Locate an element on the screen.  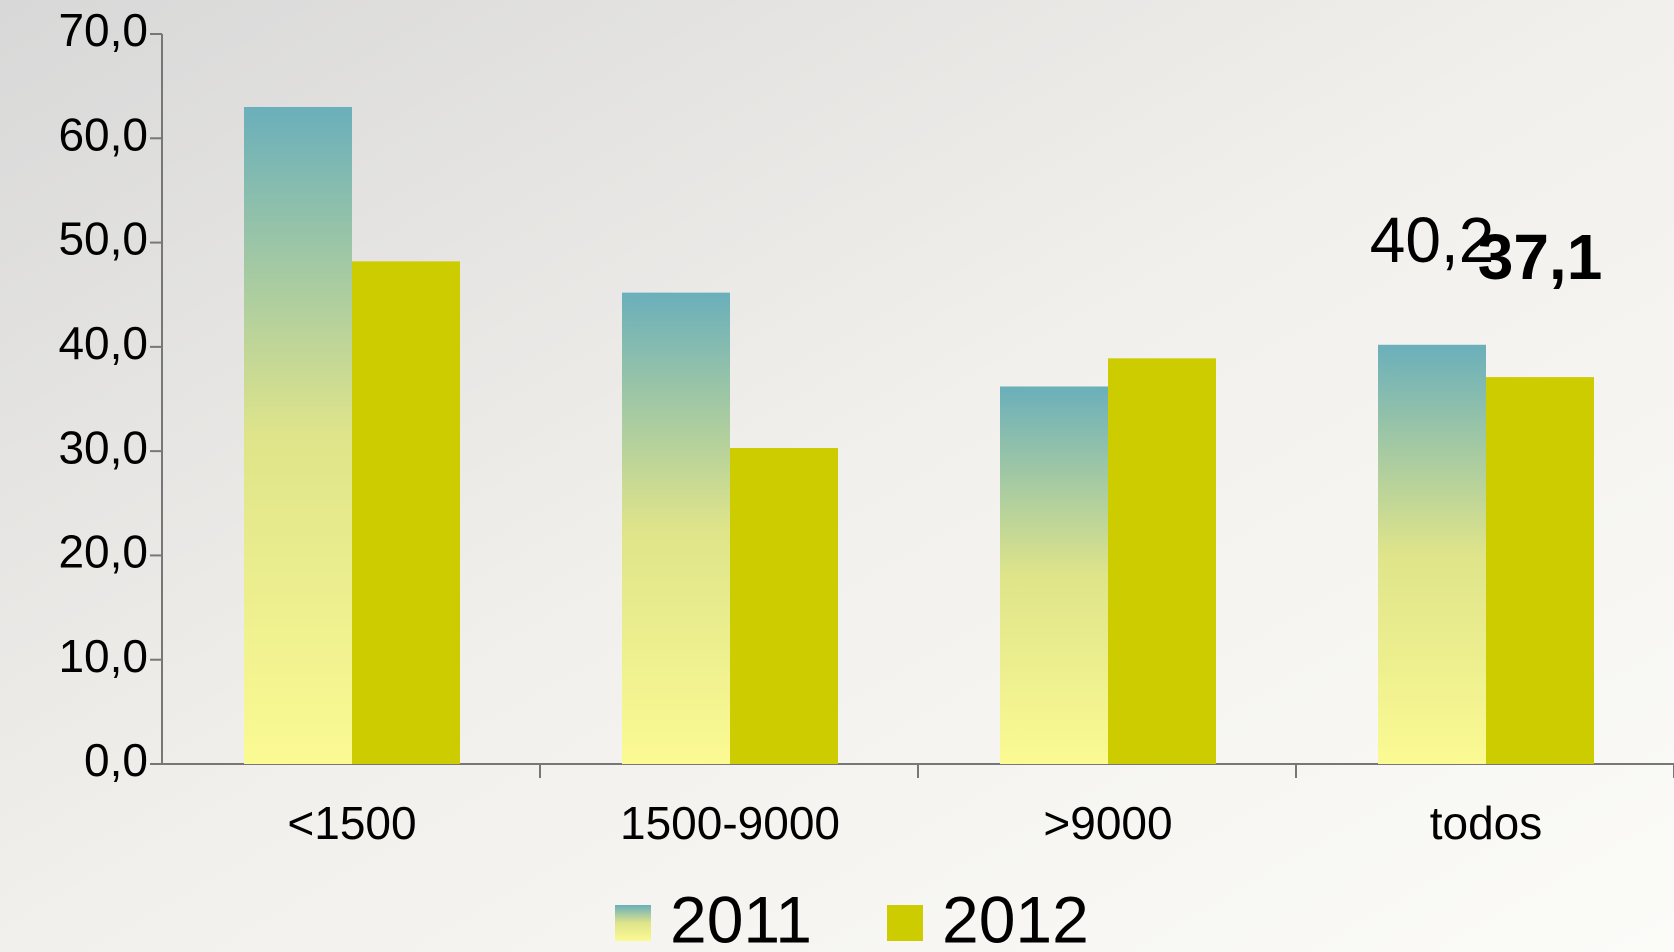
data-label: 37,1 is located at coordinates (1540, 257).